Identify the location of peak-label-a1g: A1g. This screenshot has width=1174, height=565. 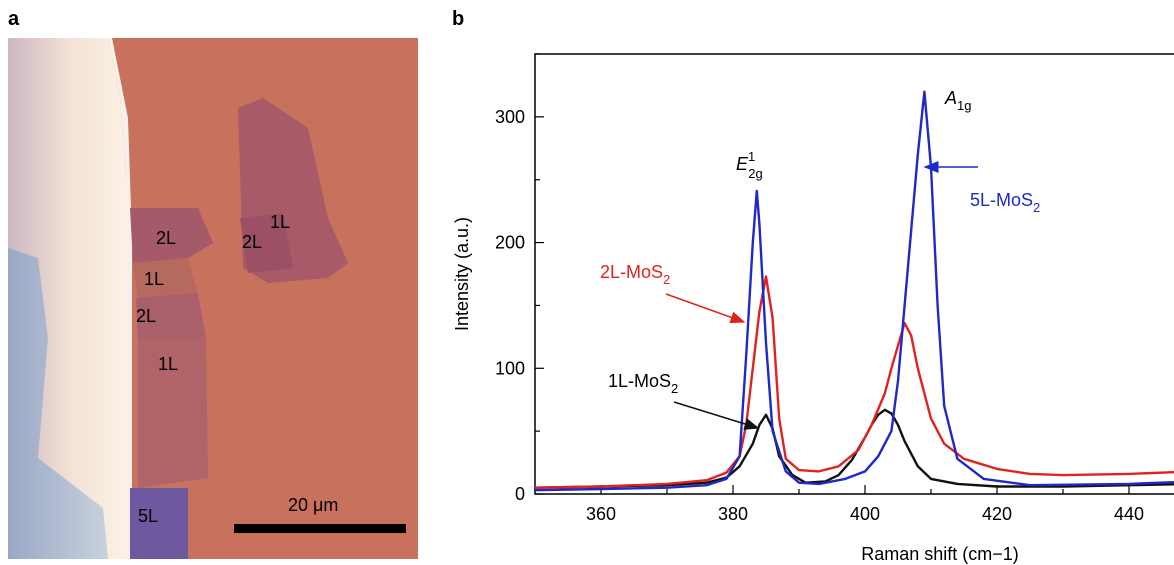
(957, 100).